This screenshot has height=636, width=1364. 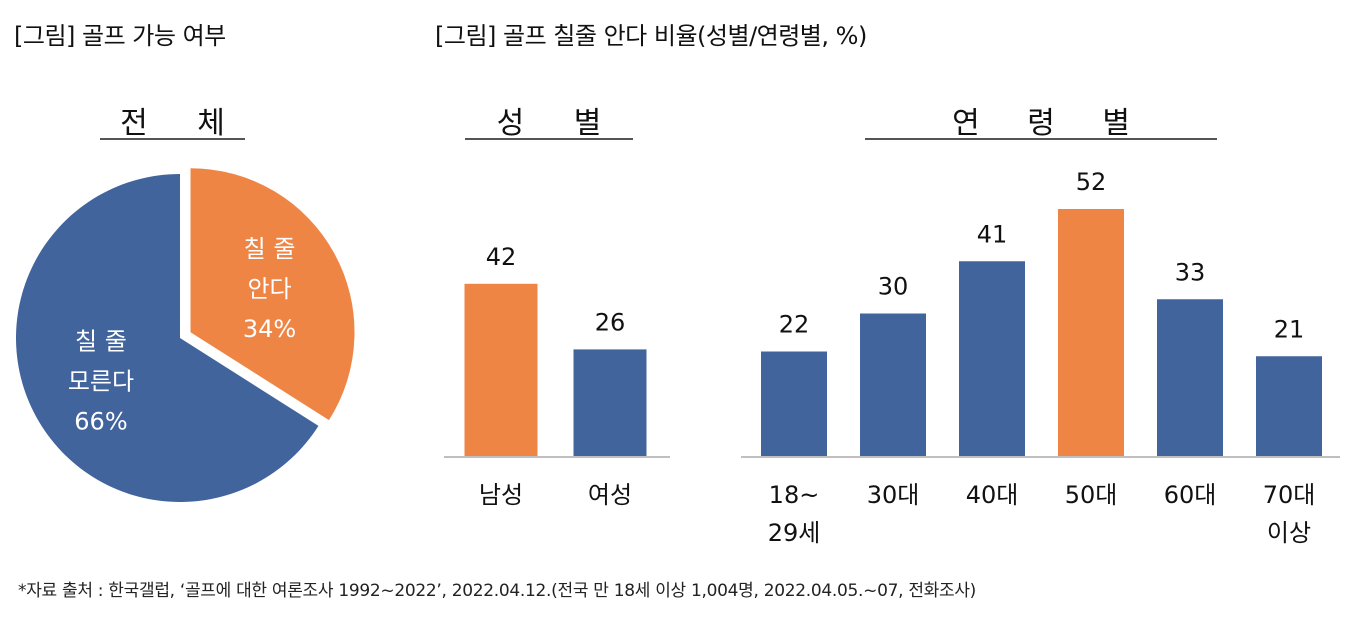 I want to click on age-value-3: 52, so click(x=1091, y=182).